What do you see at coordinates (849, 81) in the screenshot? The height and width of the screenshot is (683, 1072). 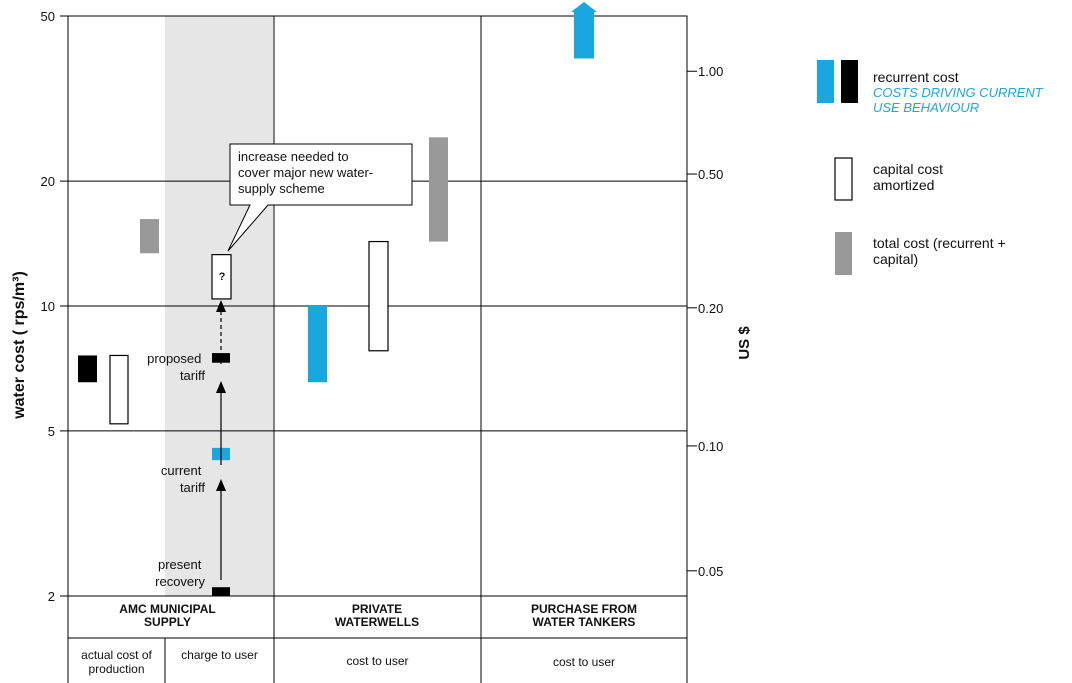 I see `legend-swatch-black` at bounding box center [849, 81].